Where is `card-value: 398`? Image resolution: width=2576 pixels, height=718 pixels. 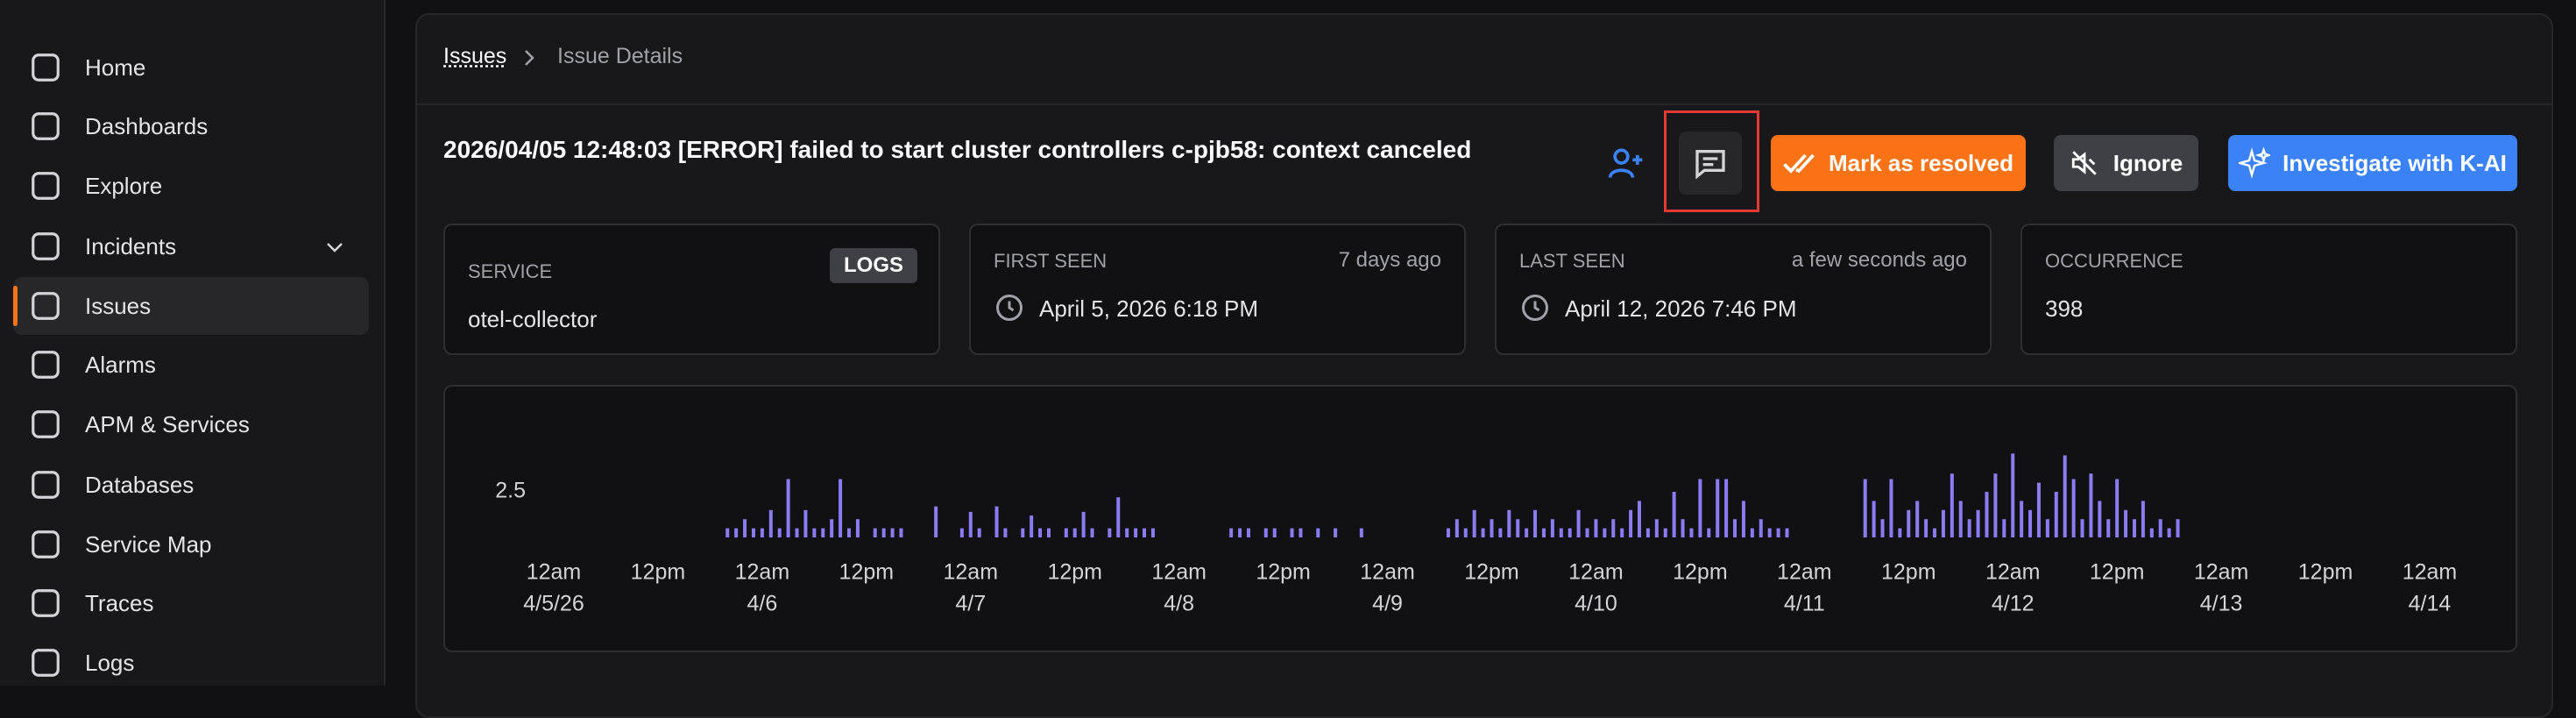
card-value: 398 is located at coordinates (2064, 308).